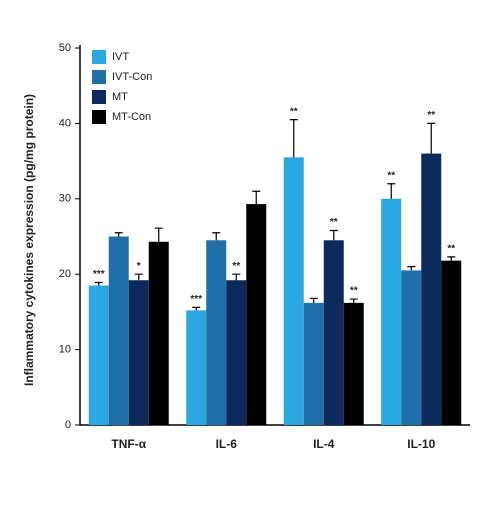 Image resolution: width=500 pixels, height=505 pixels. What do you see at coordinates (131, 117) in the screenshot?
I see `legend-label: MT-Con` at bounding box center [131, 117].